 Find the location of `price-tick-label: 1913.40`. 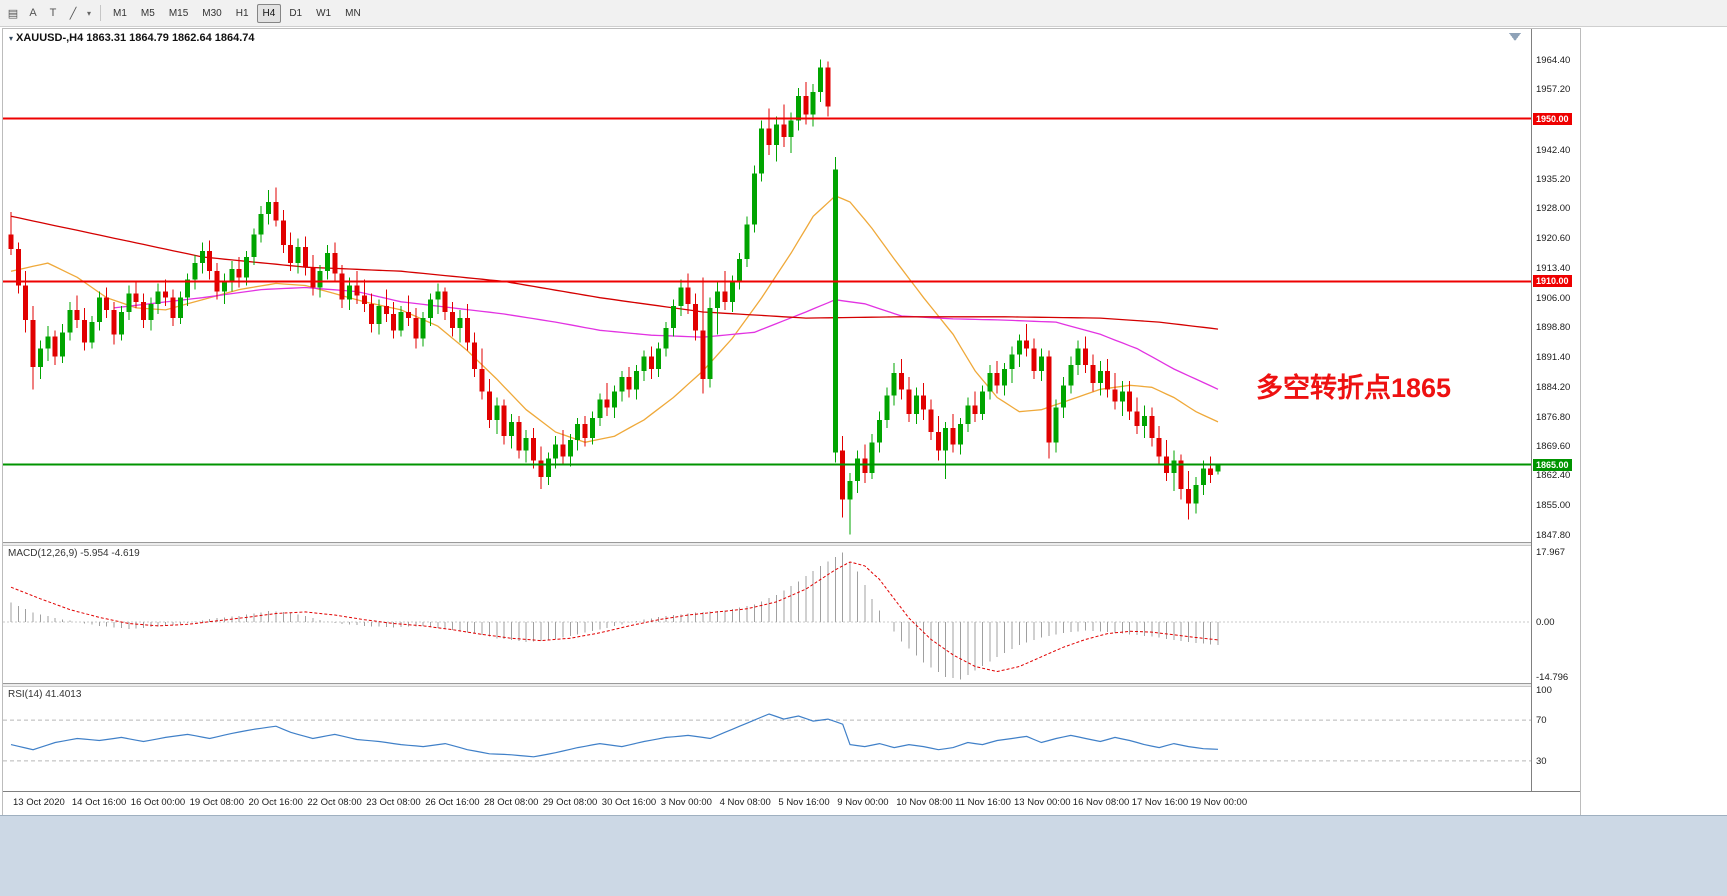

price-tick-label: 1913.40 is located at coordinates (1553, 268).